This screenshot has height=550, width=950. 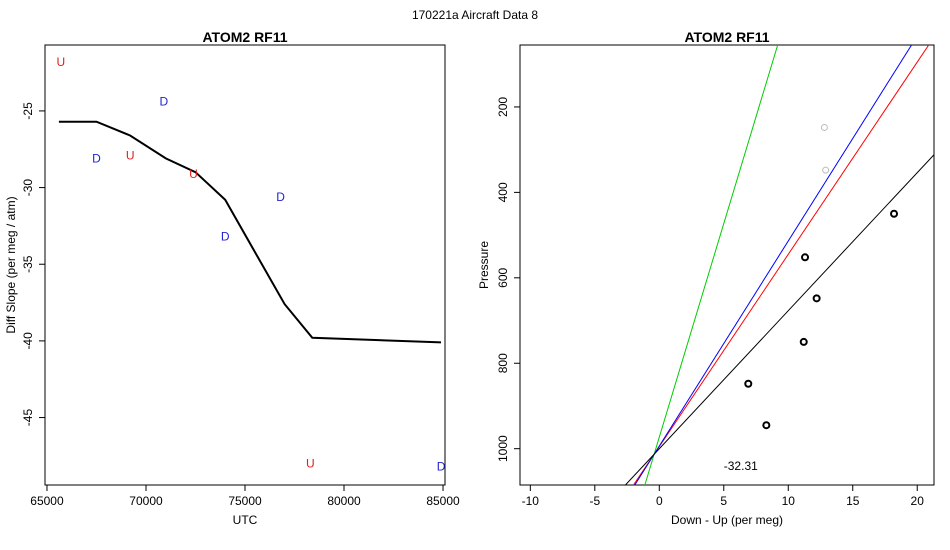 I want to click on right-chart-title: ATOM2 RF11, so click(x=726, y=37).